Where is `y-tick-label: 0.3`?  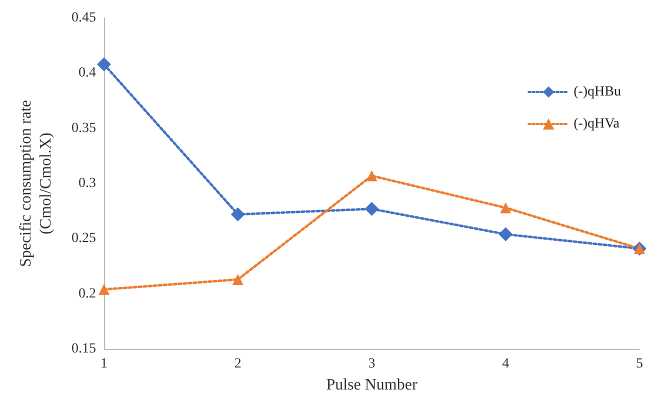
y-tick-label: 0.3 is located at coordinates (87, 183).